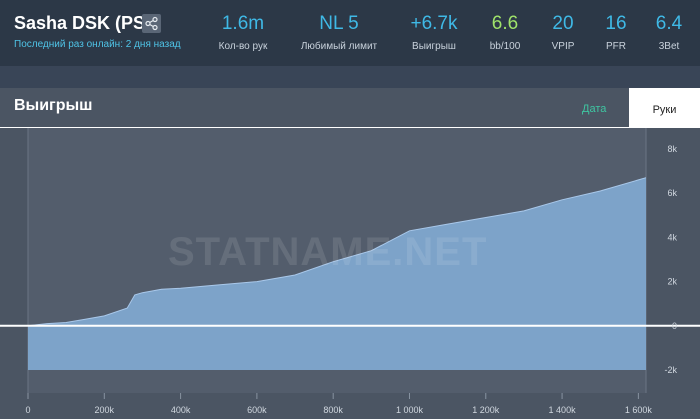 This screenshot has width=700, height=419. I want to click on stat-bb100: 6.6 bb/100, so click(505, 32).